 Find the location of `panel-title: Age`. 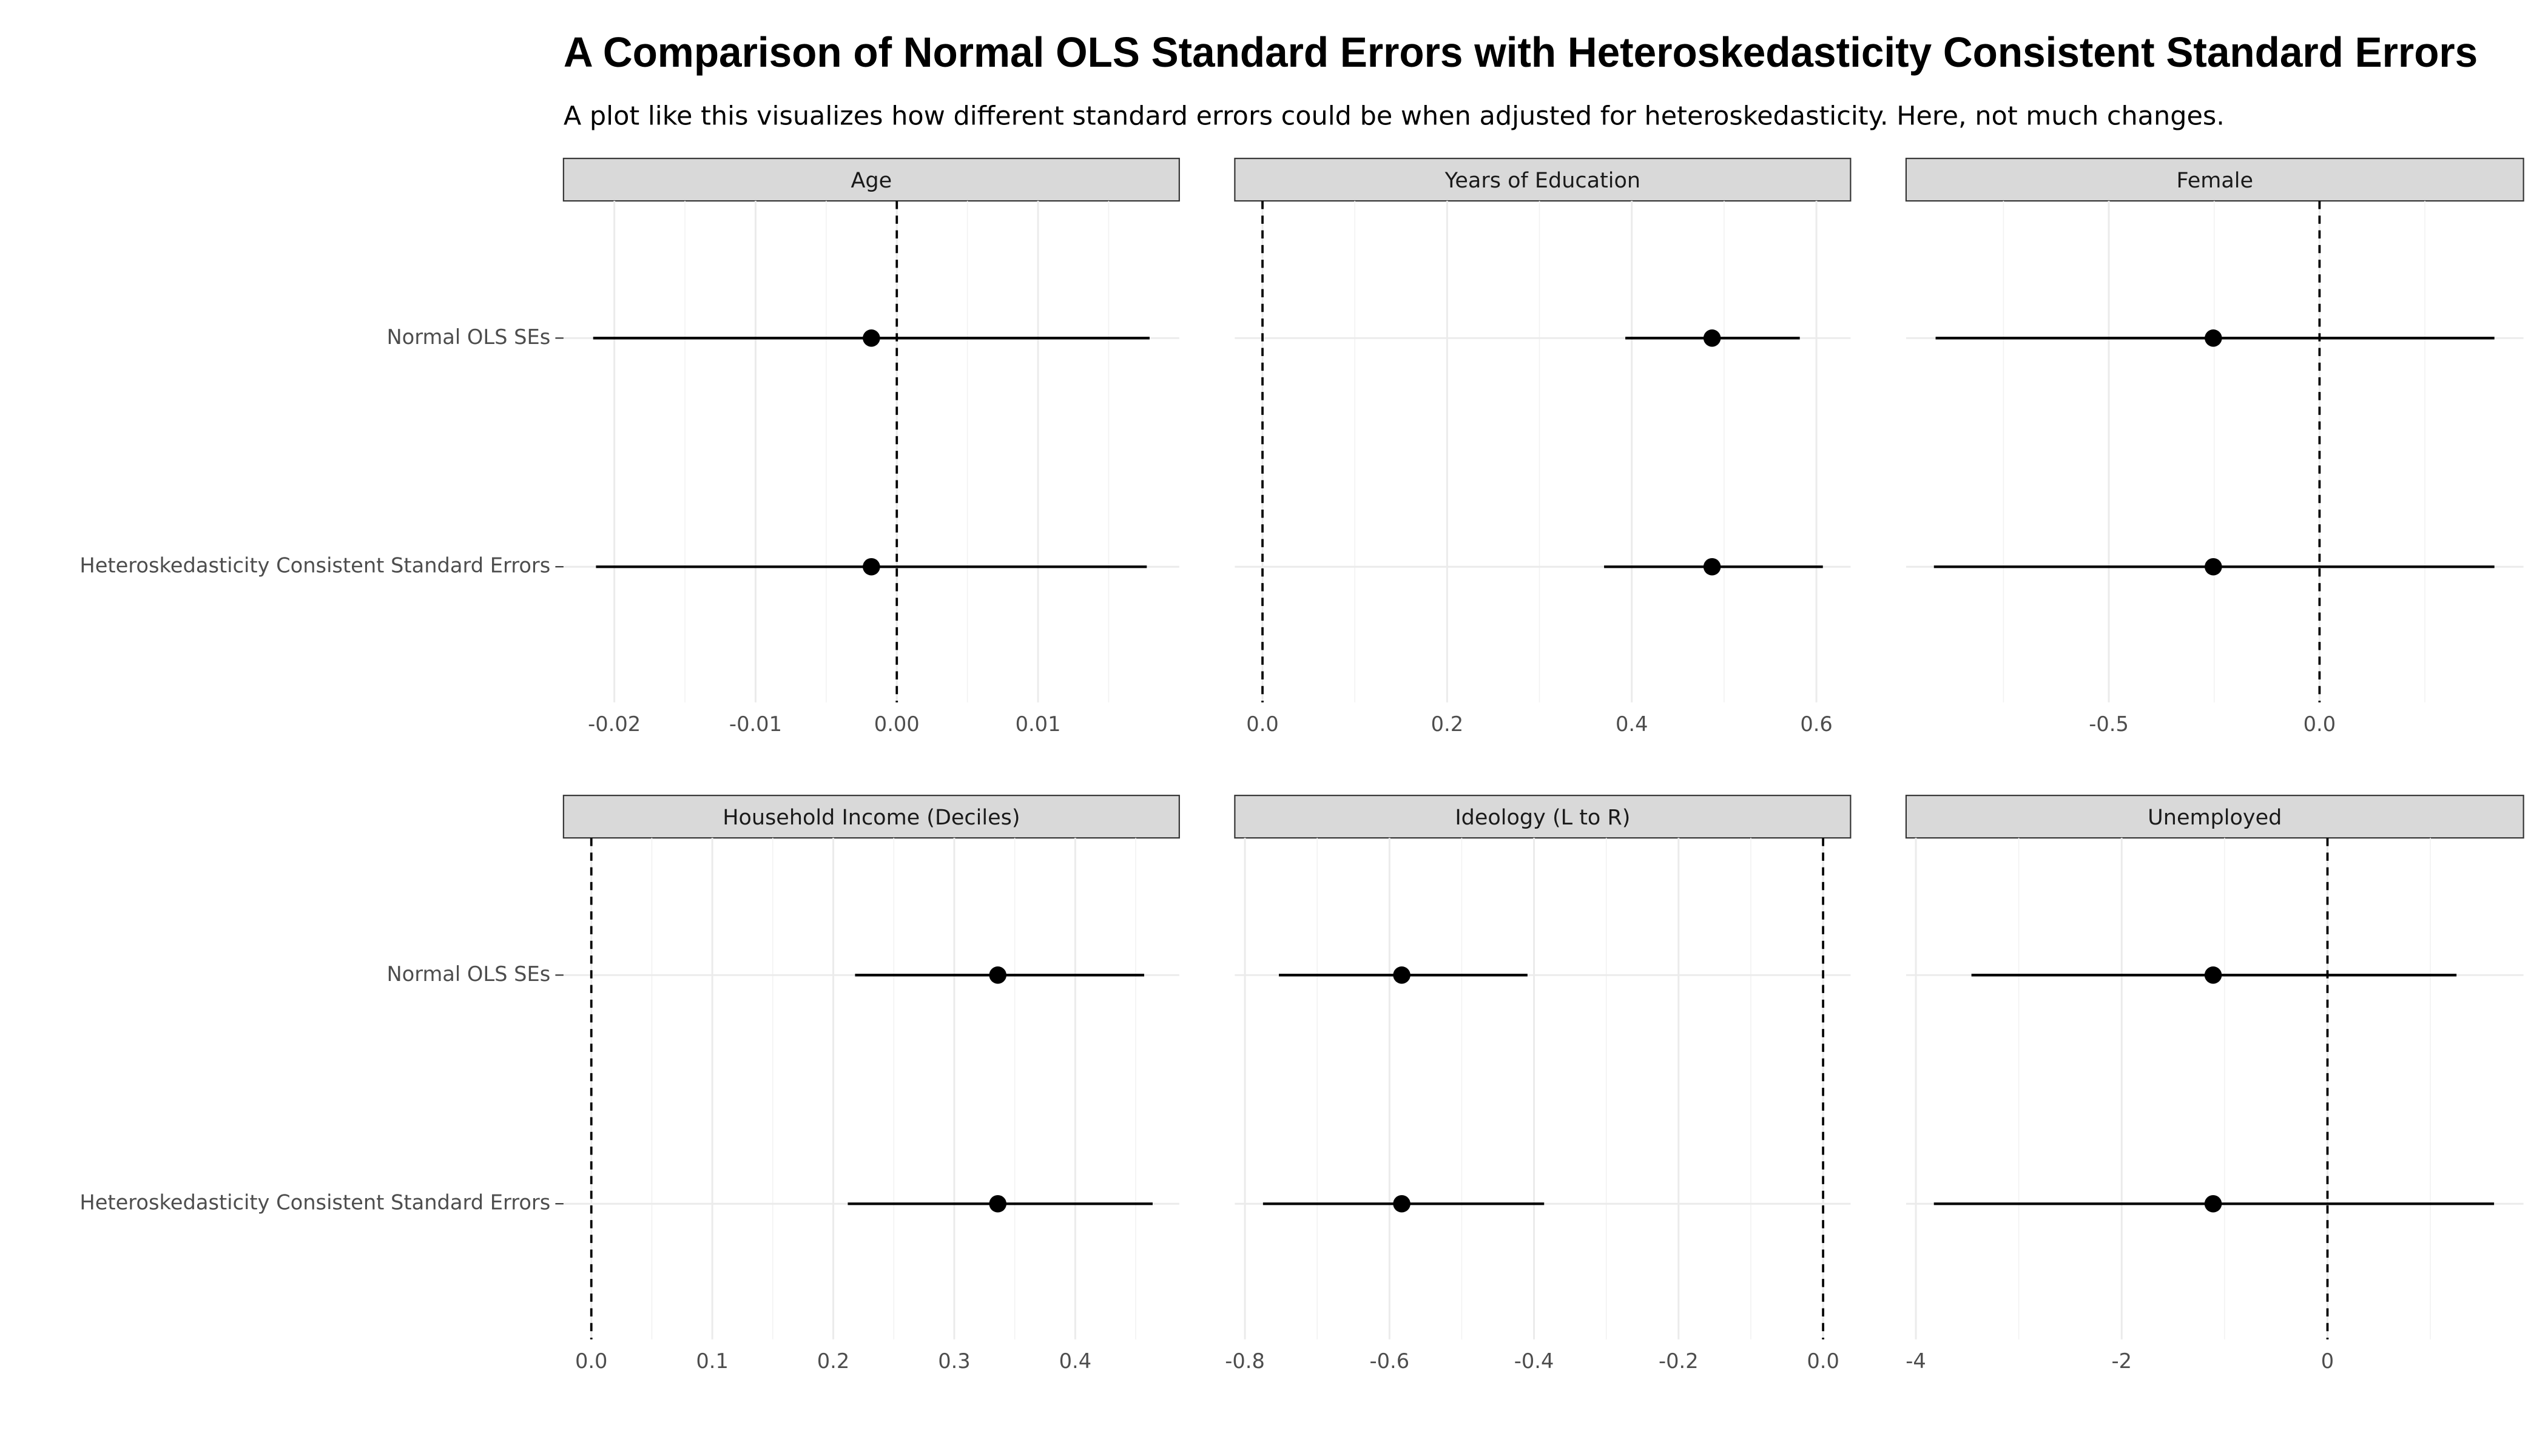

panel-title: Age is located at coordinates (871, 181).